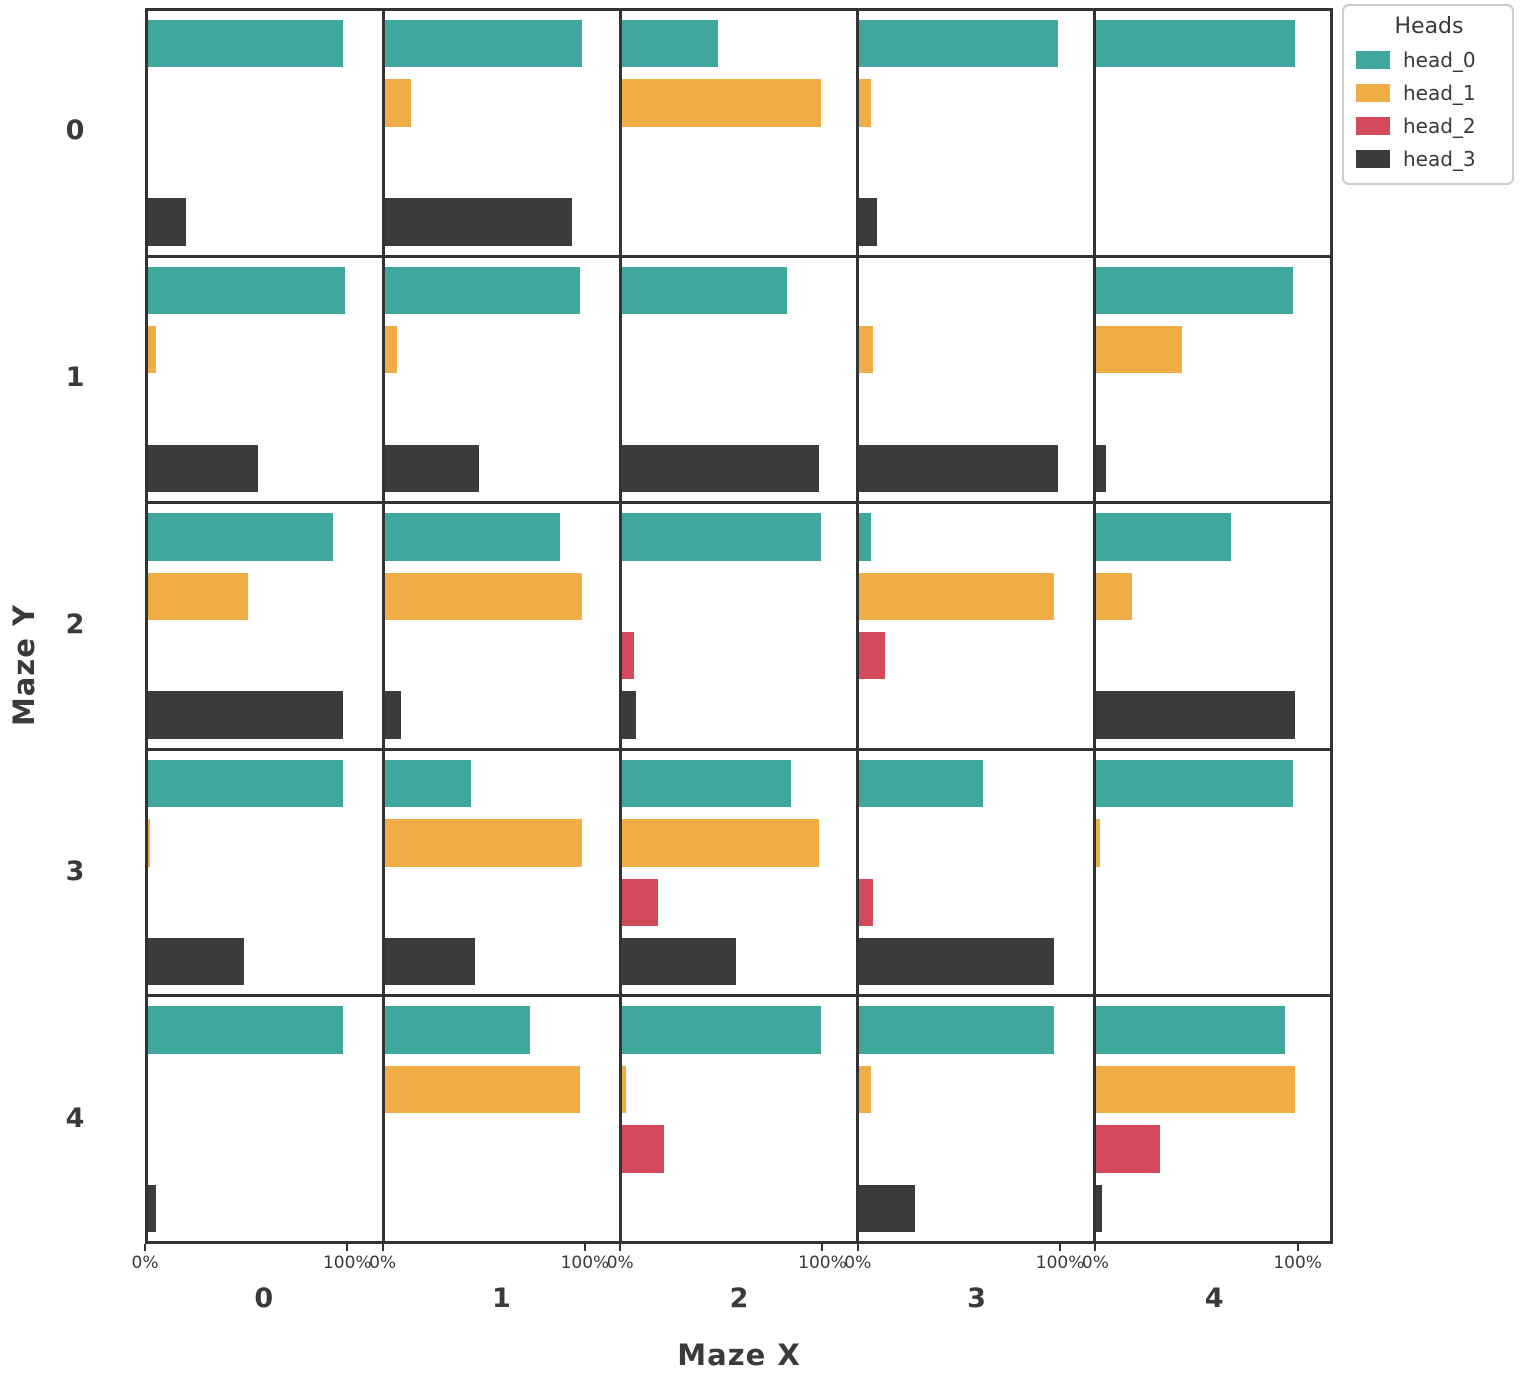 The height and width of the screenshot is (1377, 1522). Describe the element at coordinates (1429, 60) in the screenshot. I see `legend-entry-head_0: head_0` at that location.